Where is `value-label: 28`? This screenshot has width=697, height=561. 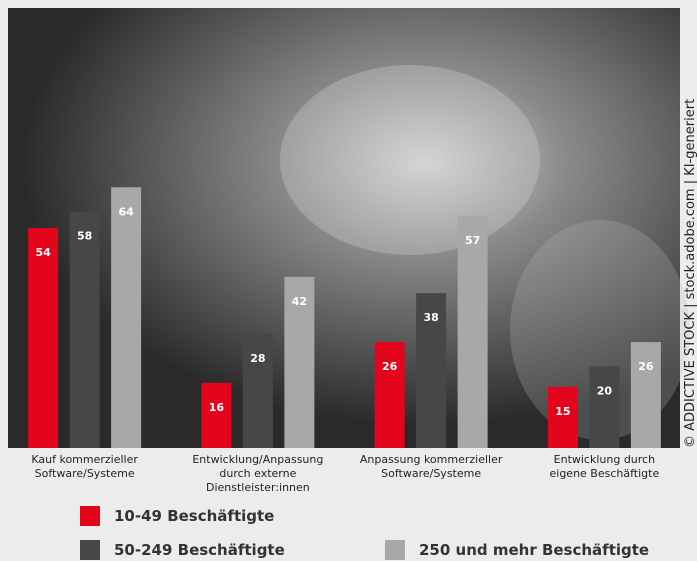 value-label: 28 is located at coordinates (257, 358).